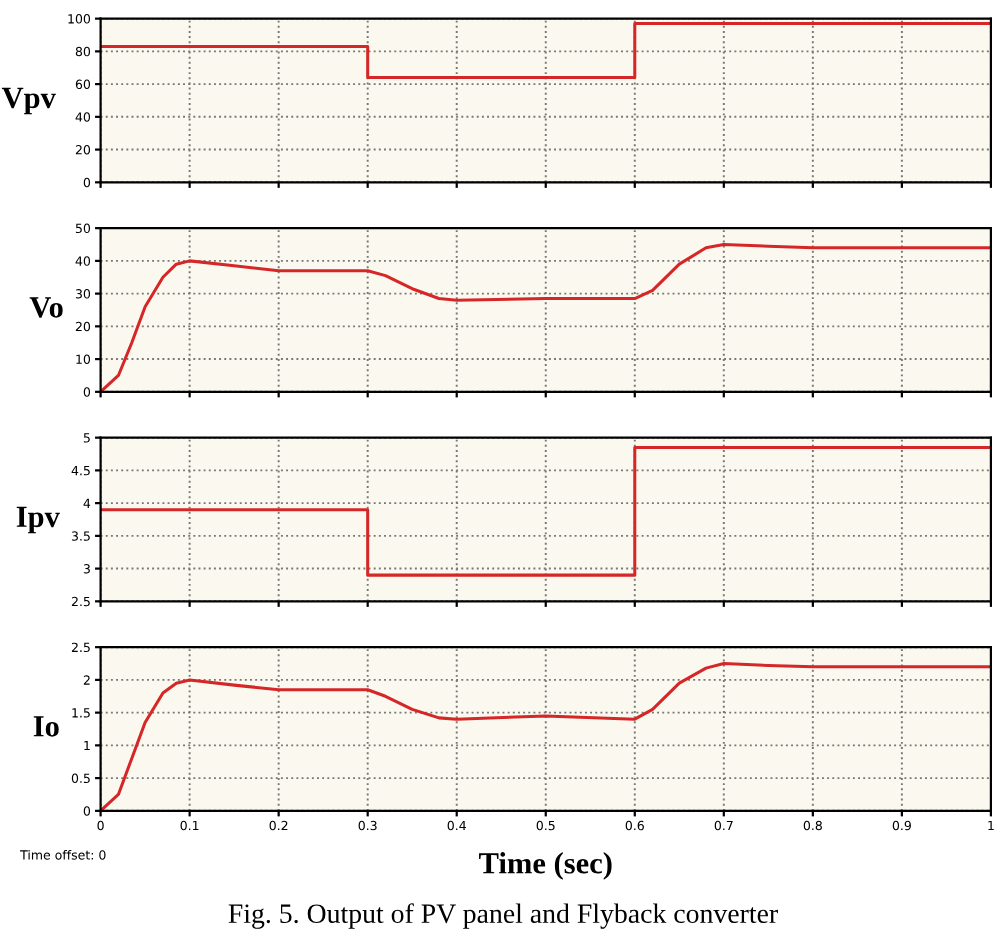  I want to click on y-axis-title: Ipv, so click(38, 520).